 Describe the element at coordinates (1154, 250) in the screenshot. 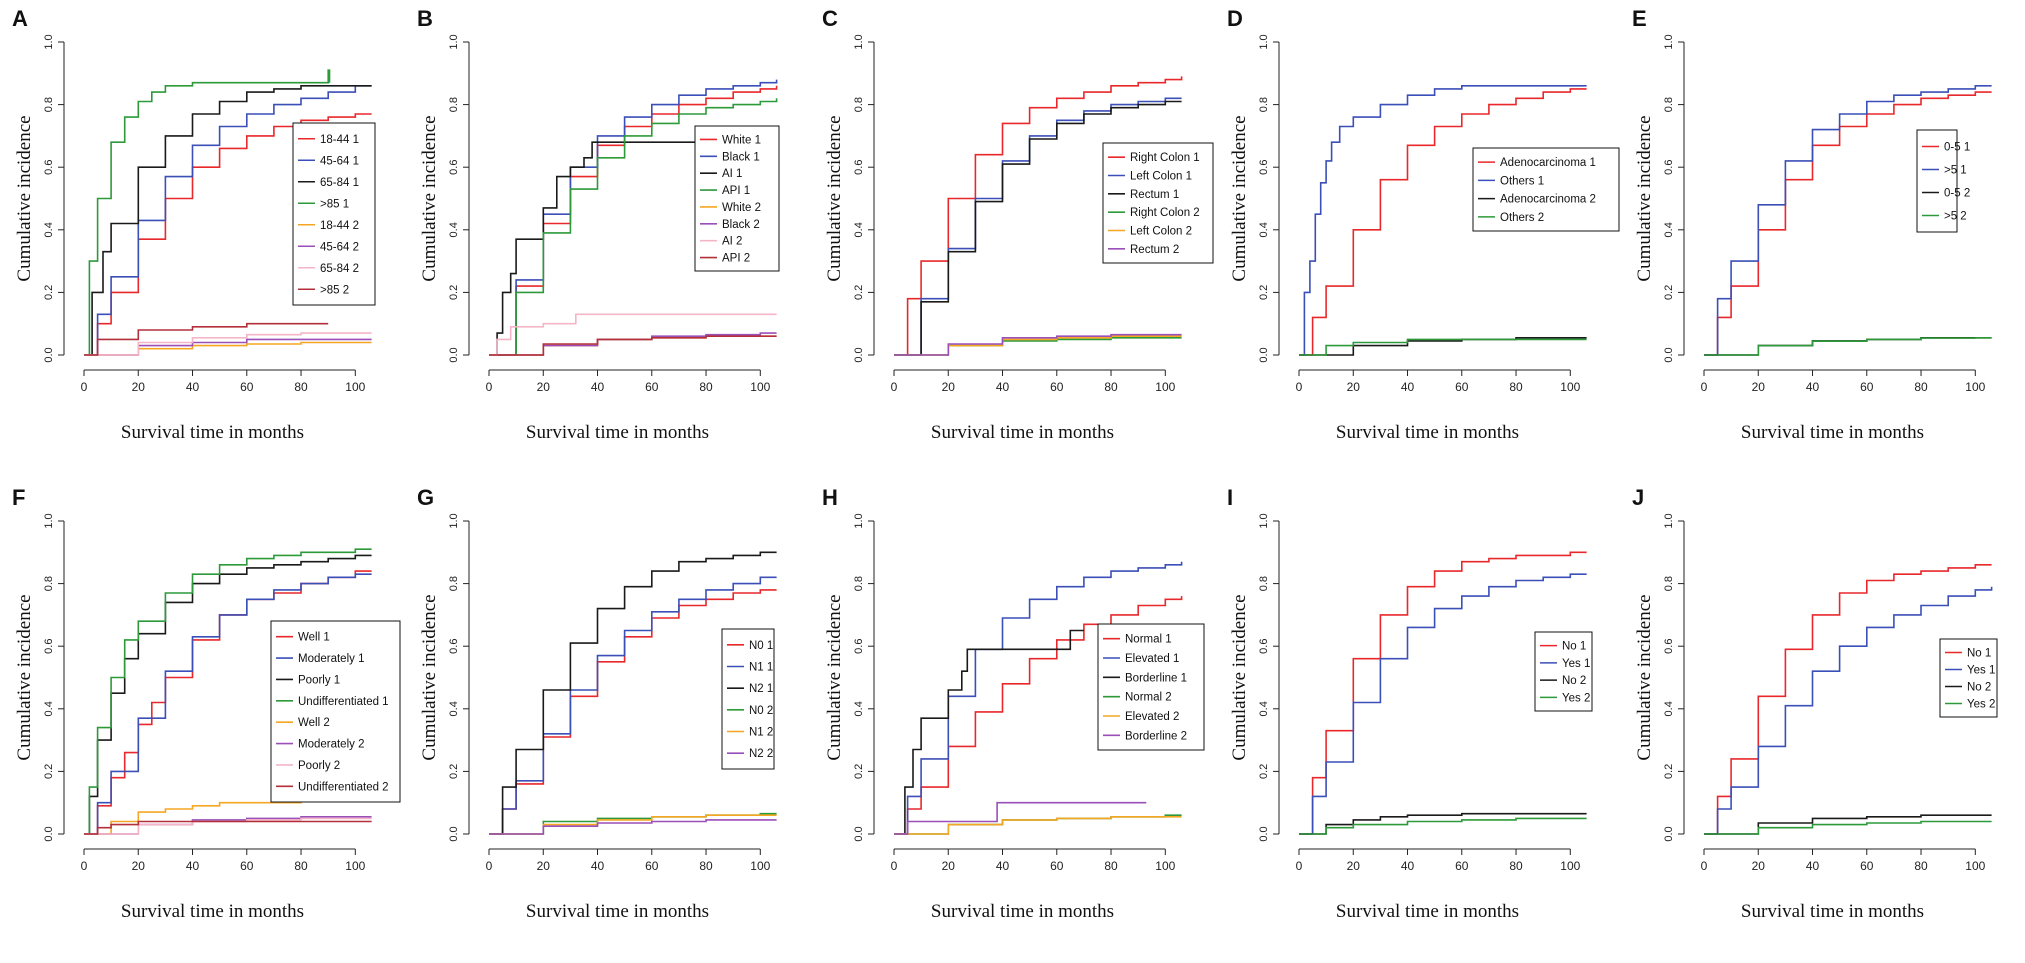

I see `legend-entry: Rectum 2` at that location.